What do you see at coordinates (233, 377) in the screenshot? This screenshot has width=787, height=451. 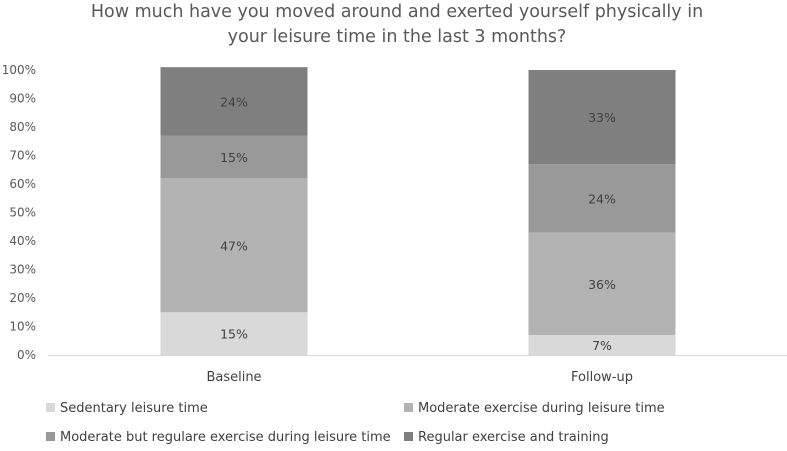 I see `x-category-label: Baseline` at bounding box center [233, 377].